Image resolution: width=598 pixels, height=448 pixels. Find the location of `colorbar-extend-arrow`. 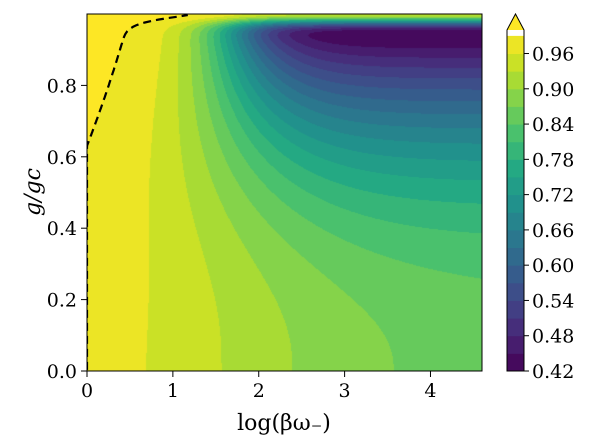

colorbar-extend-arrow is located at coordinates (515, 22).